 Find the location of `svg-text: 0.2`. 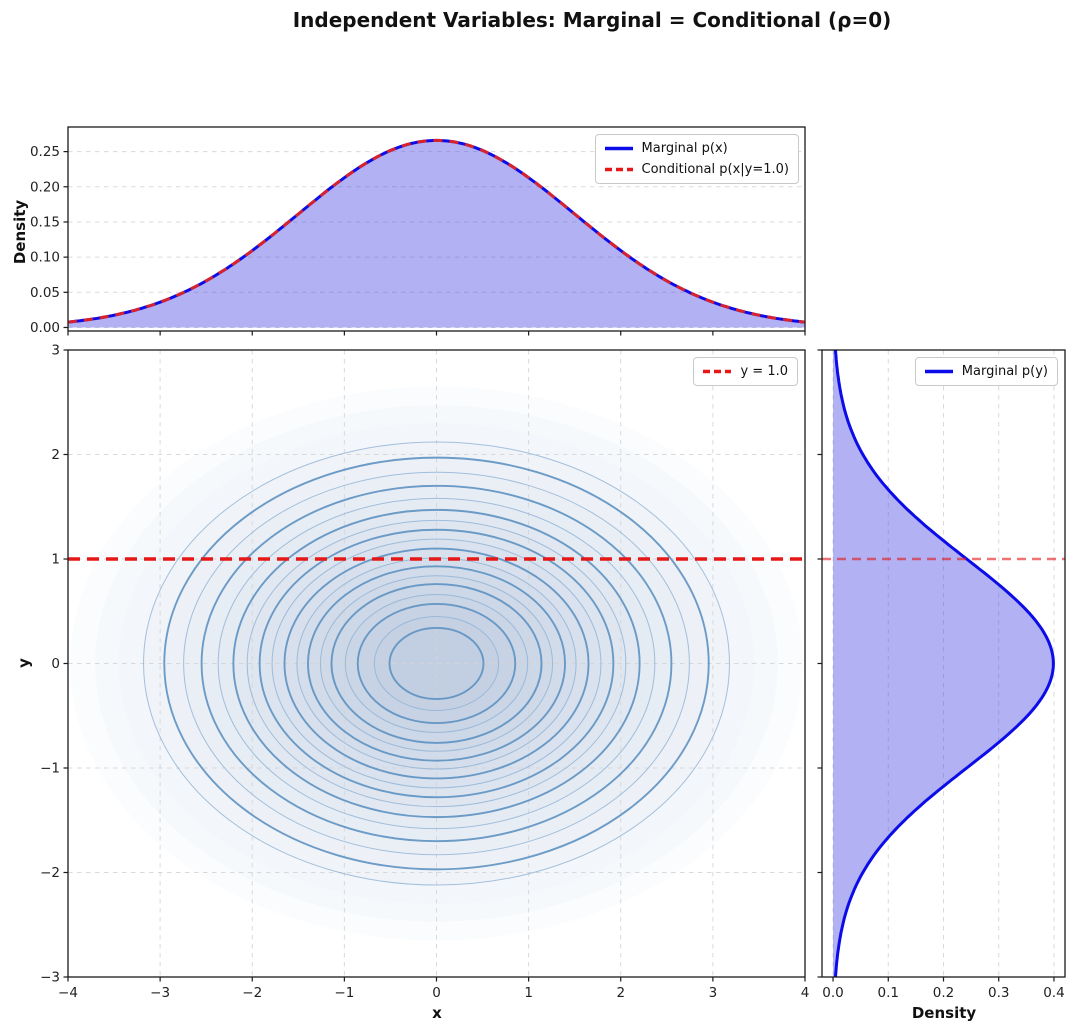

svg-text: 0.2 is located at coordinates (943, 993).